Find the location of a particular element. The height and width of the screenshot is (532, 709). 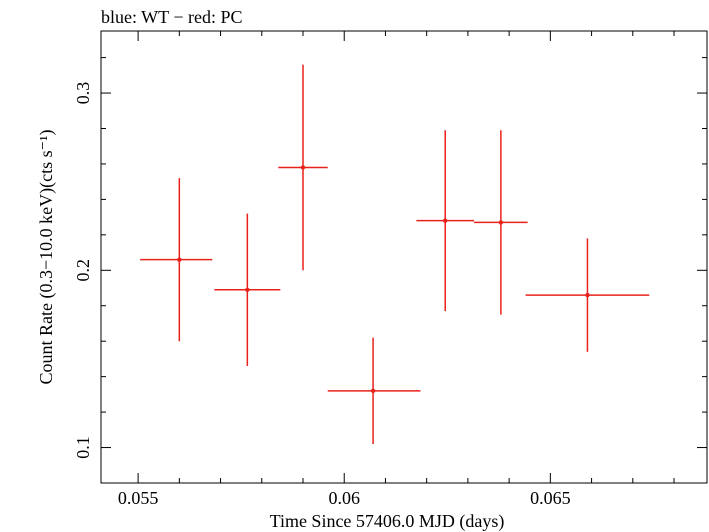

chart-title: blue: WT − red: PC is located at coordinates (171, 17).